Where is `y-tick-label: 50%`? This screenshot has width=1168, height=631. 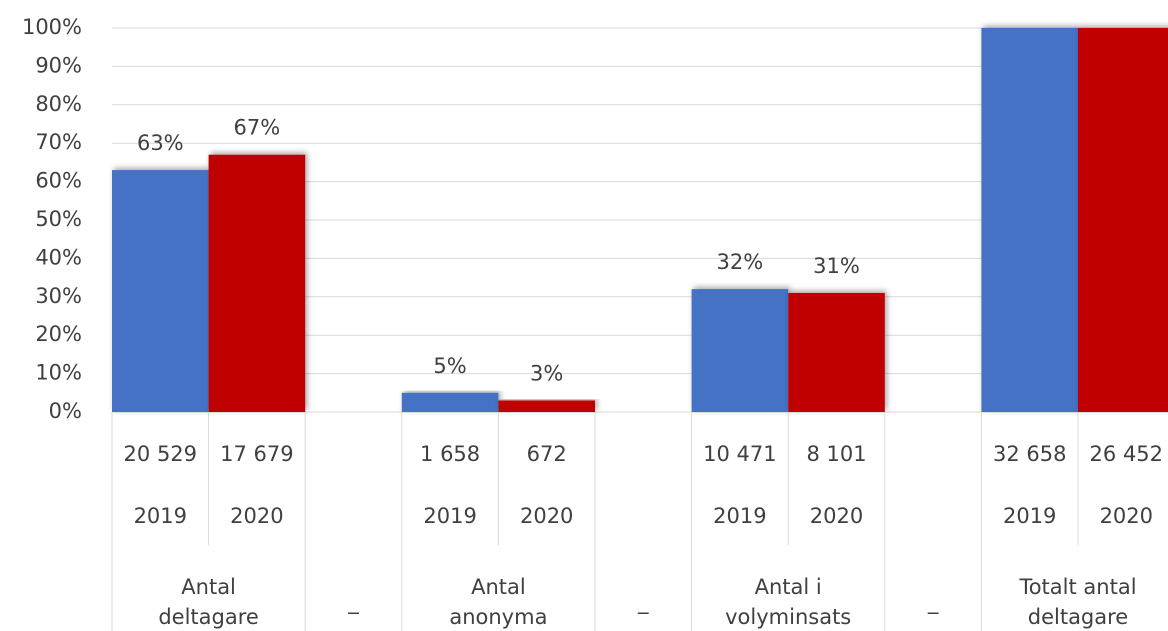 y-tick-label: 50% is located at coordinates (58, 219).